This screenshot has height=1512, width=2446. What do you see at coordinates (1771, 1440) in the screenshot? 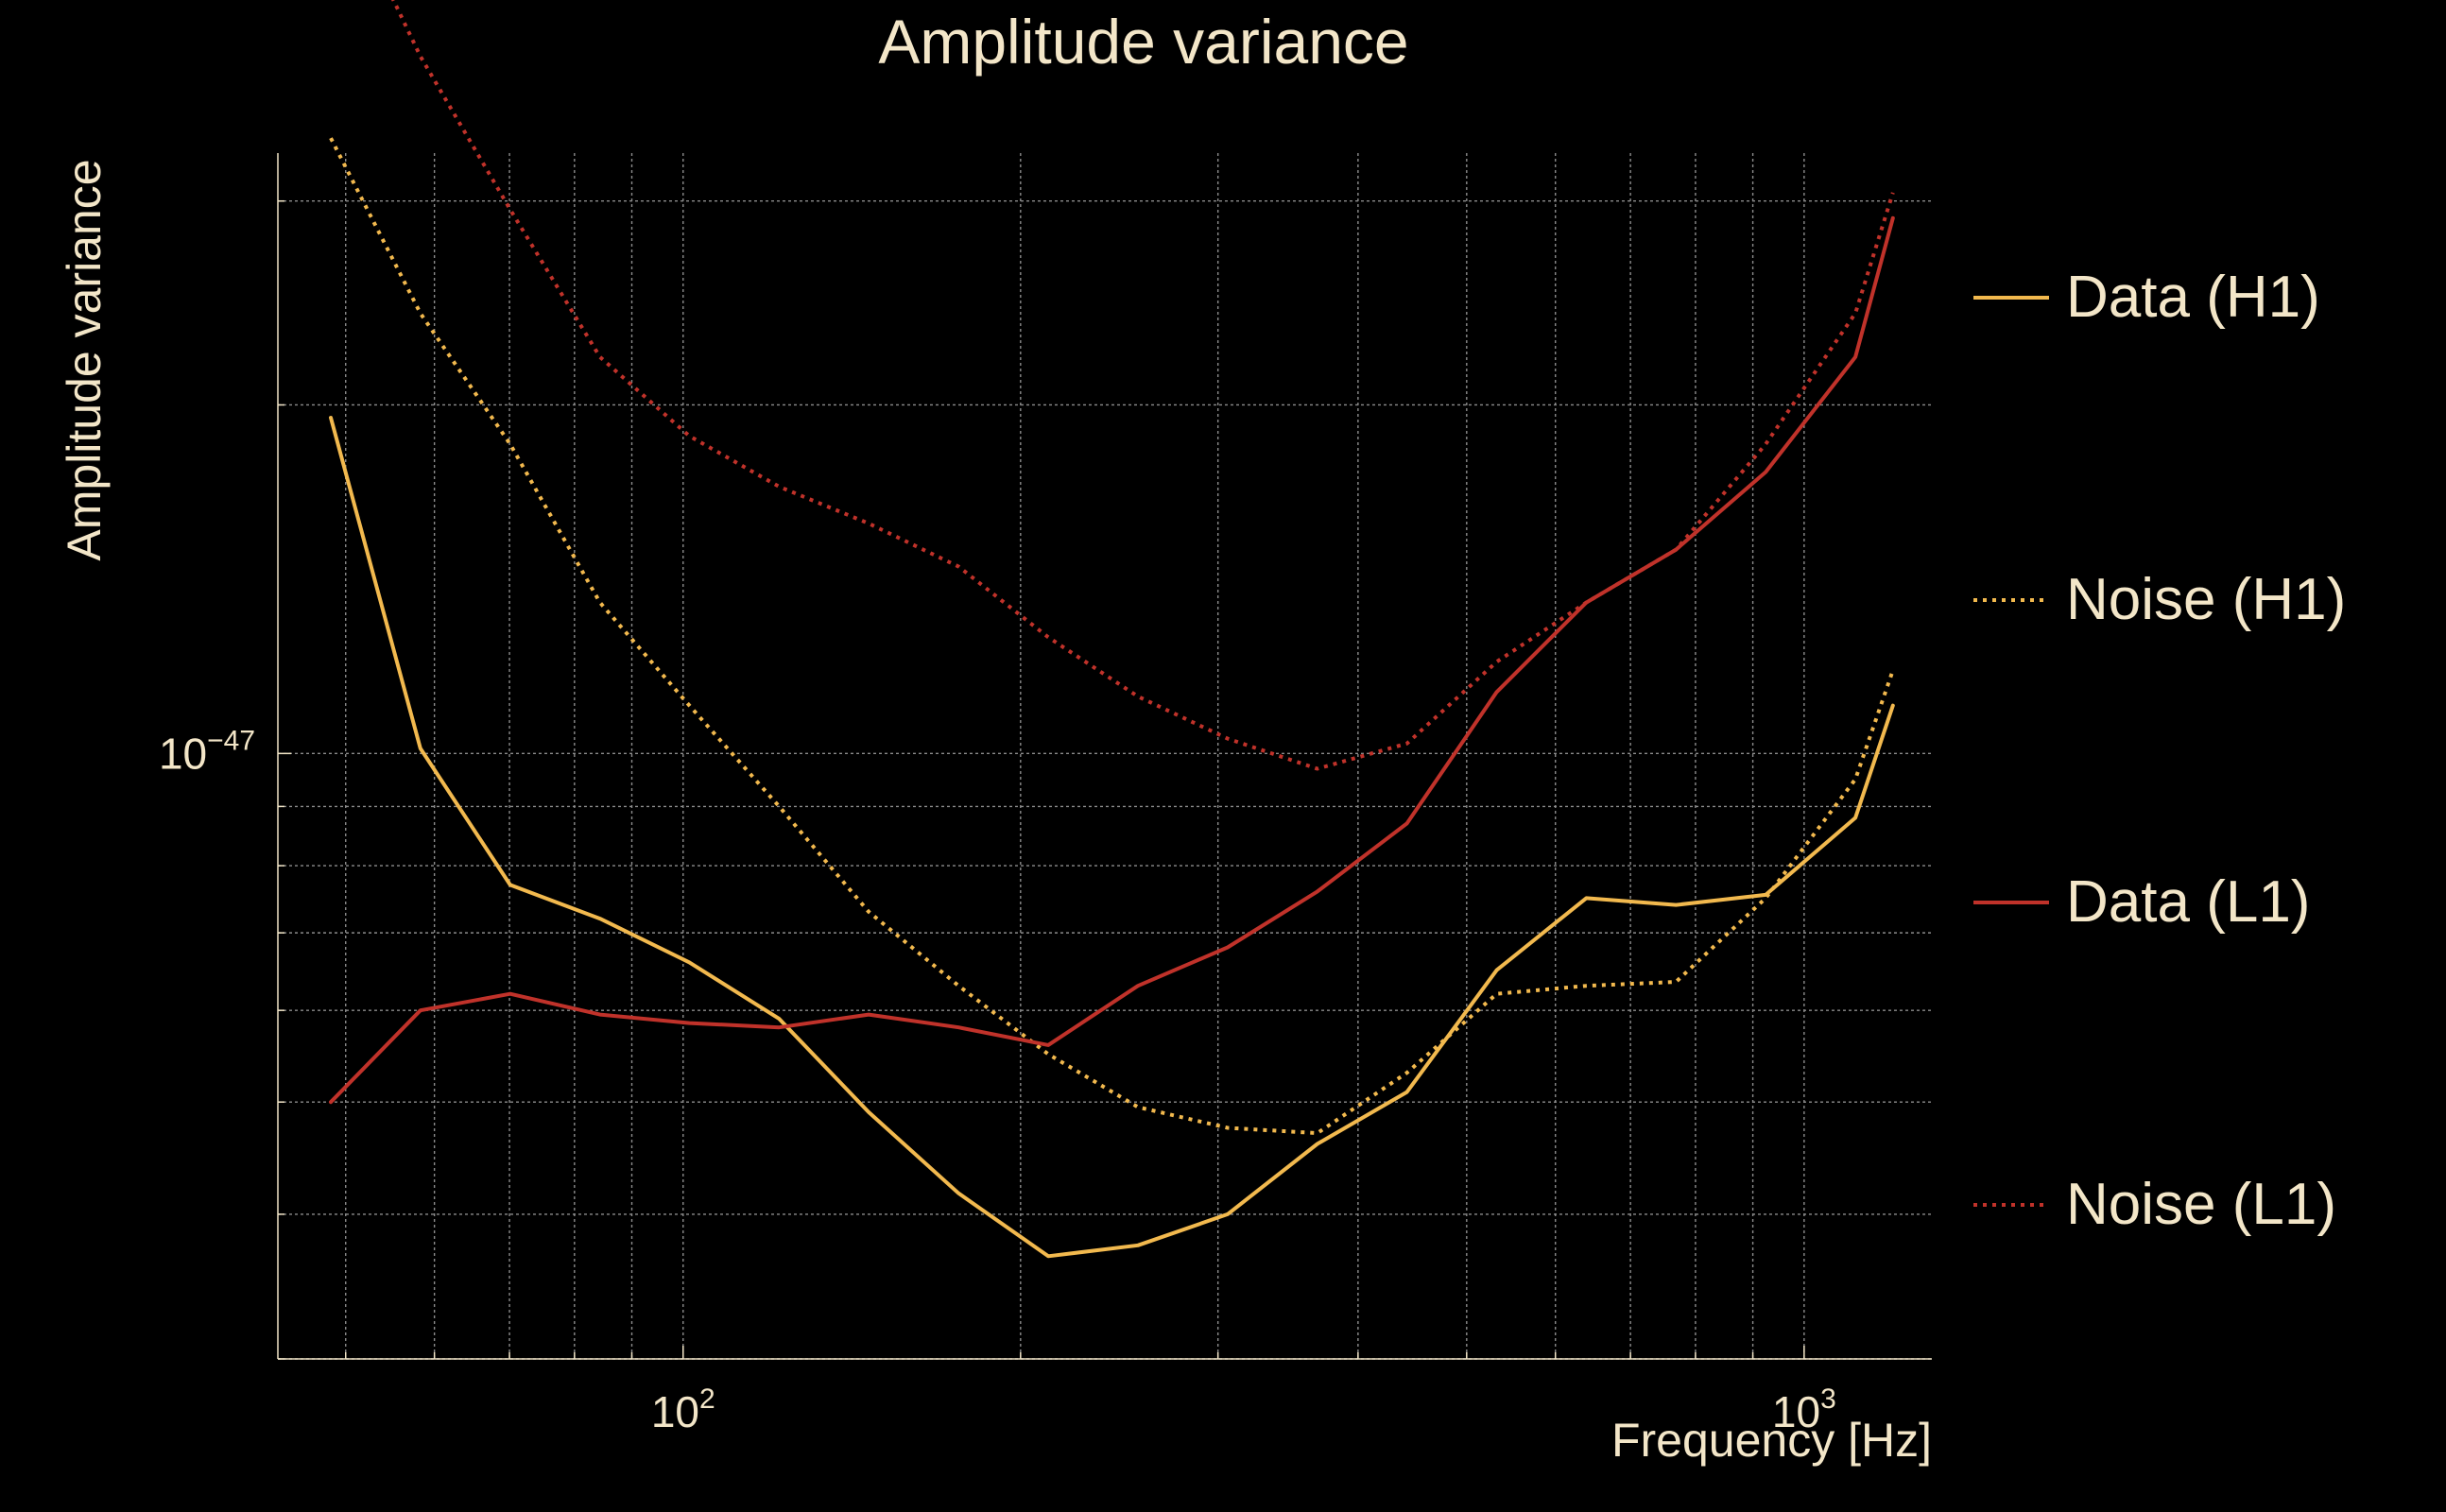
I see `x-axis-label: Frequency [Hz]` at bounding box center [1771, 1440].